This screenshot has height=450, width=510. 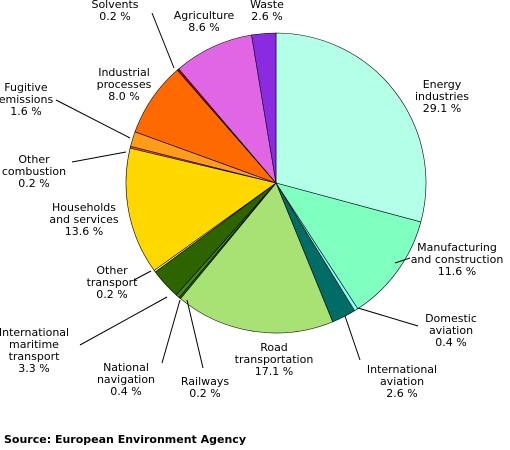 I want to click on slice-label-industrial-processes: Industrial processes 8.0 %, so click(x=124, y=84).